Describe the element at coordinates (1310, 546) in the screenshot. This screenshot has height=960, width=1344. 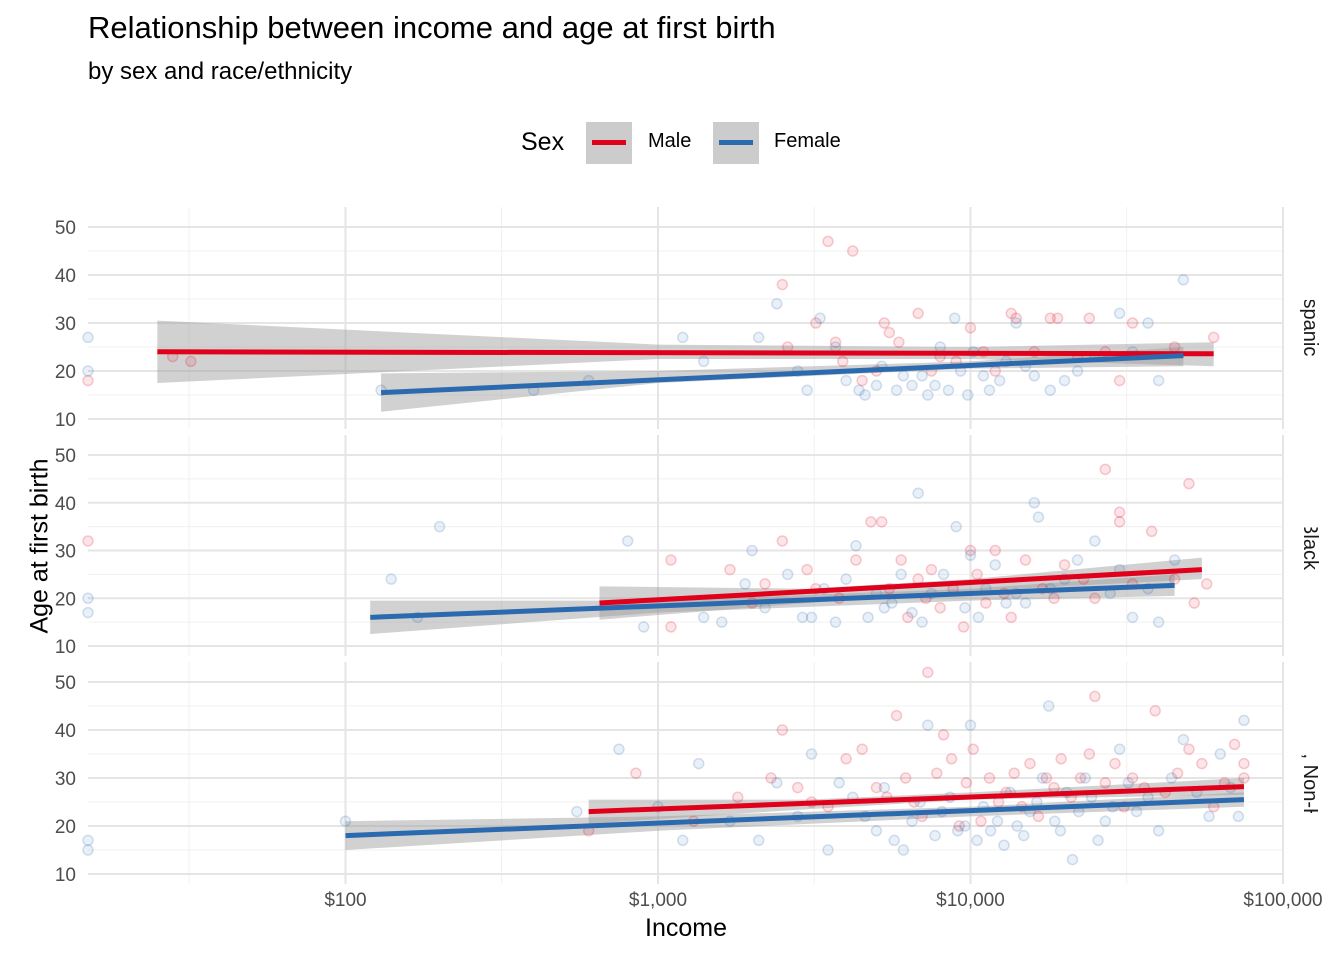
I see `facet-strip-label: Black` at that location.